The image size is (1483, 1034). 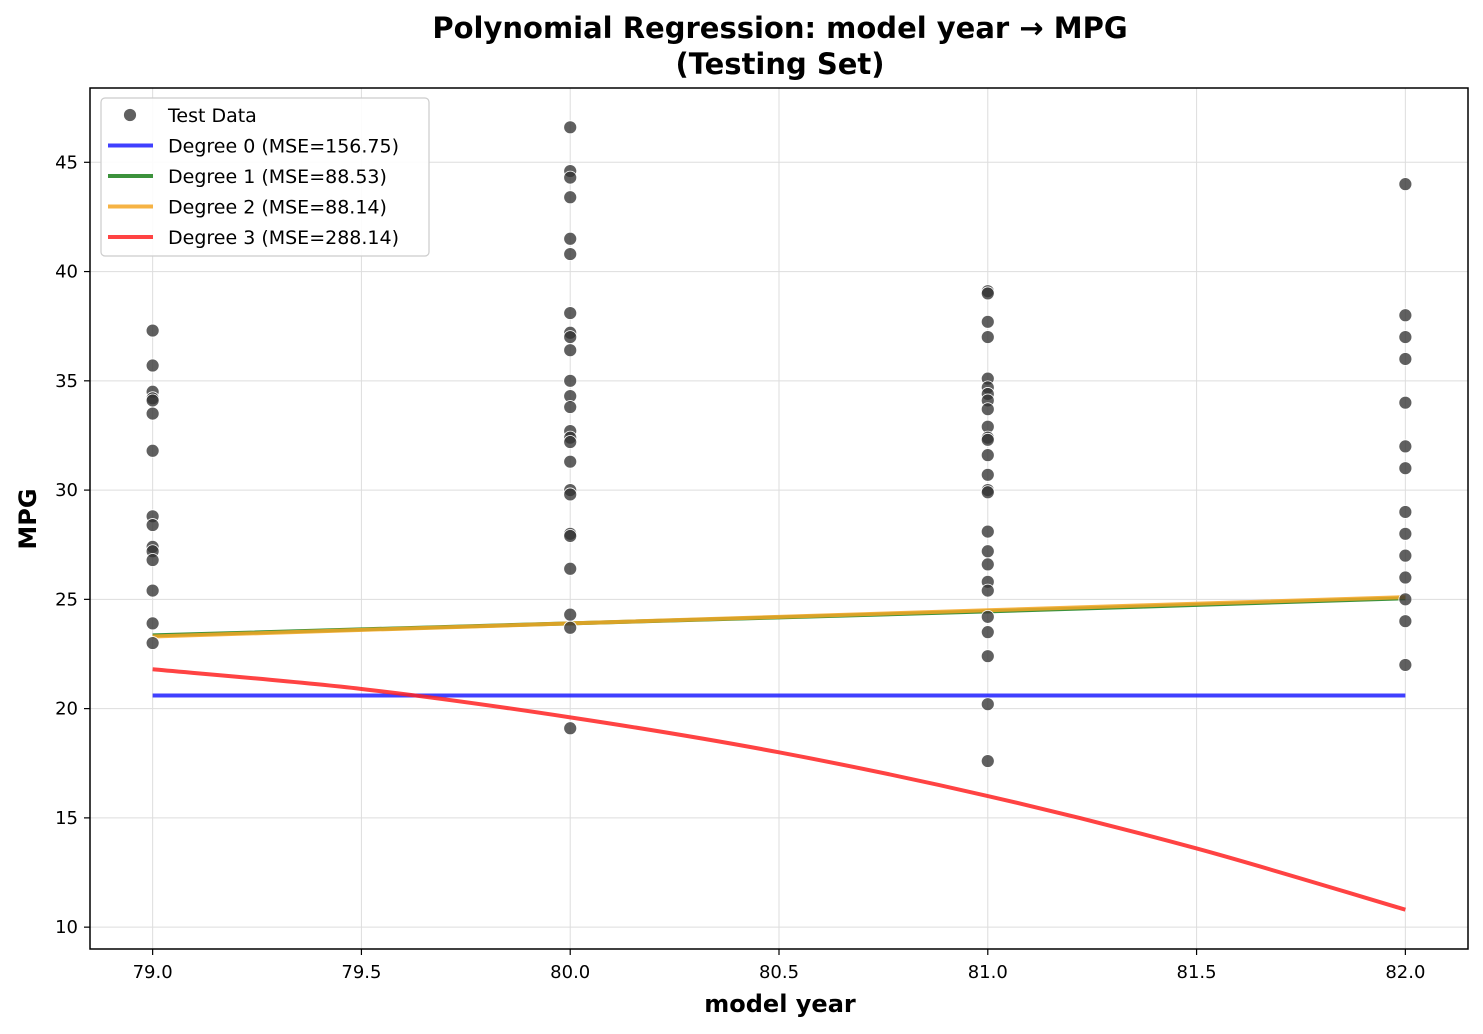 What do you see at coordinates (277, 208) in the screenshot?
I see `legend-label-degree-2: Degree 2 (MSE=88.14)` at bounding box center [277, 208].